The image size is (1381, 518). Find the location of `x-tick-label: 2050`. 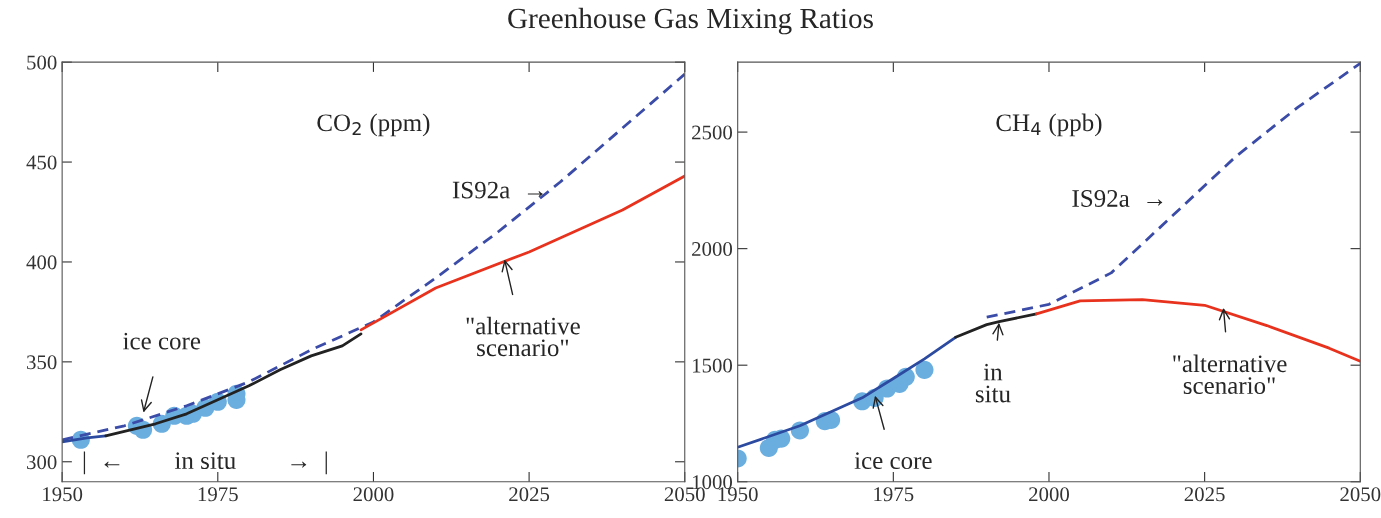

x-tick-label: 2050 is located at coordinates (1360, 494).